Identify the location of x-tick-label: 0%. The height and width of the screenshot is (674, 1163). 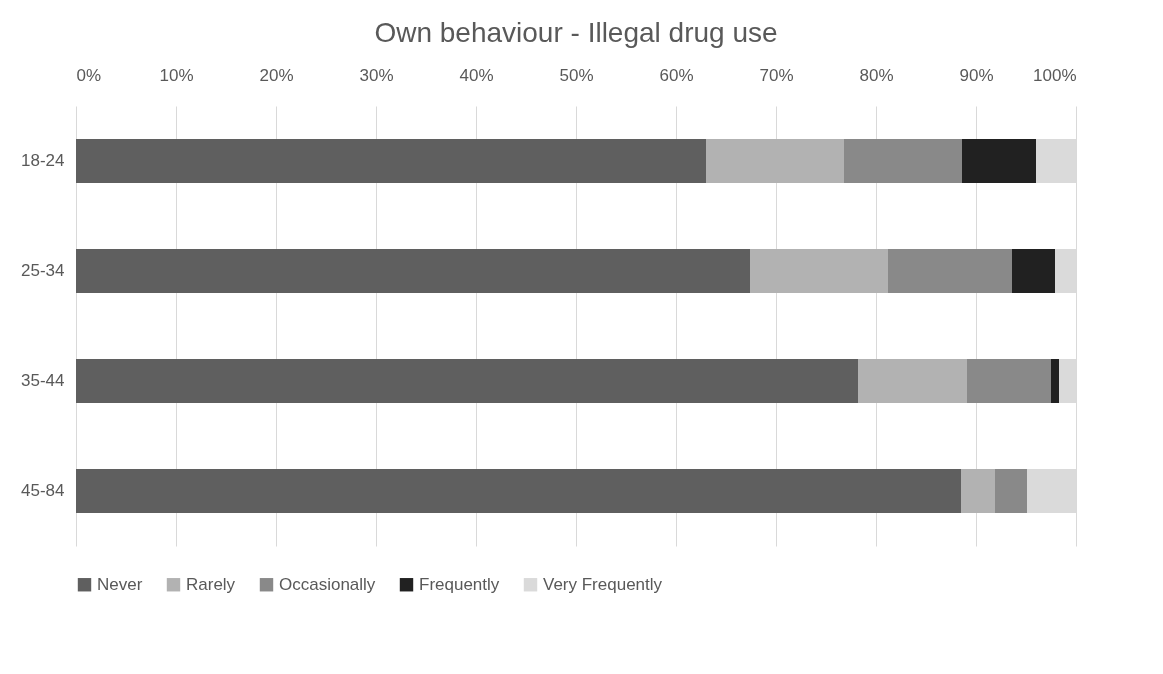
(89, 75).